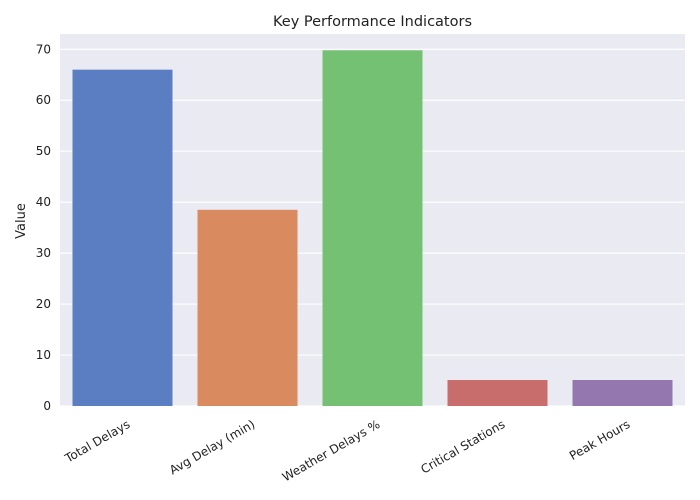 Image resolution: width=700 pixels, height=500 pixels. I want to click on y-tick-label: 40, so click(43, 202).